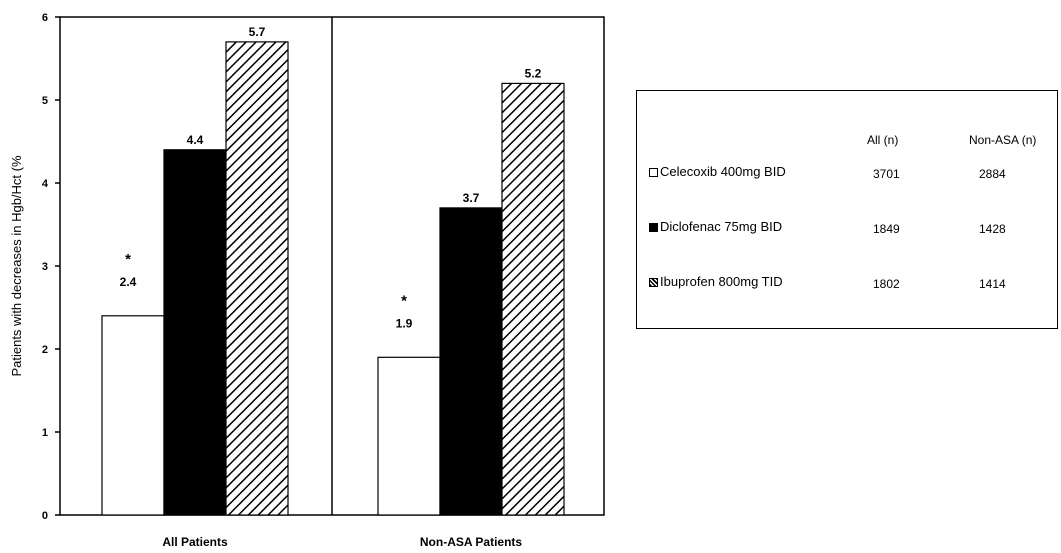 The height and width of the screenshot is (553, 1061). Describe the element at coordinates (45, 267) in the screenshot. I see `y-tick-label-3: 3` at that location.